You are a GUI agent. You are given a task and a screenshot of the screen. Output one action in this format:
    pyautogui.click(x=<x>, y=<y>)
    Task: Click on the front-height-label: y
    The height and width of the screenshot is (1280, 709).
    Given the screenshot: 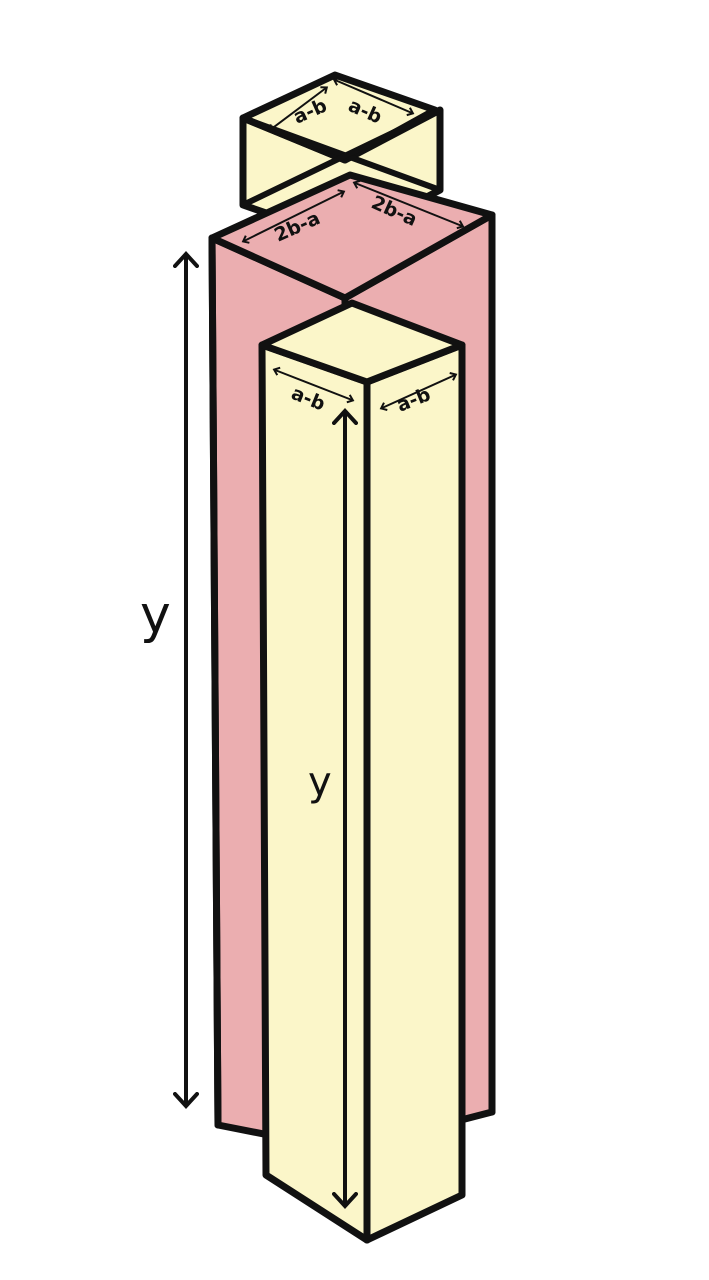 What is the action you would take?
    pyautogui.click(x=320, y=782)
    